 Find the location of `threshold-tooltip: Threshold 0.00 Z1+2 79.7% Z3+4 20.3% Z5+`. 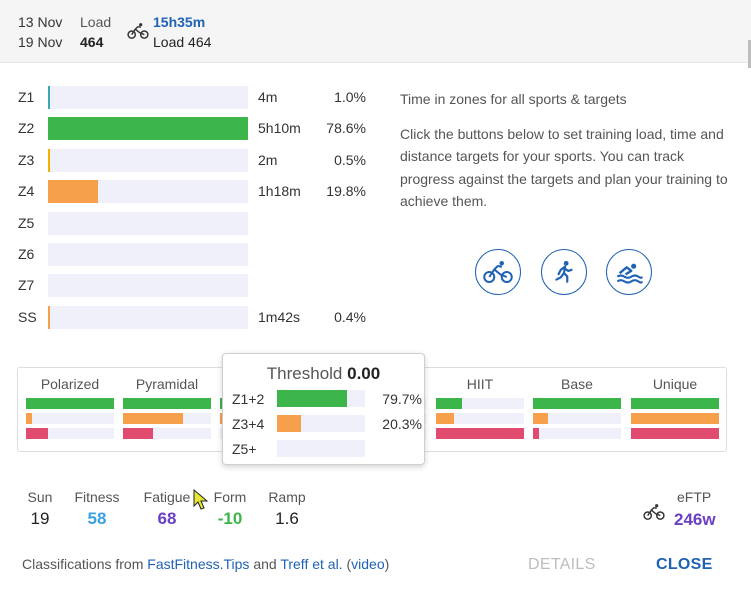

threshold-tooltip: Threshold 0.00 Z1+2 79.7% Z3+4 20.3% Z5+ is located at coordinates (323, 409).